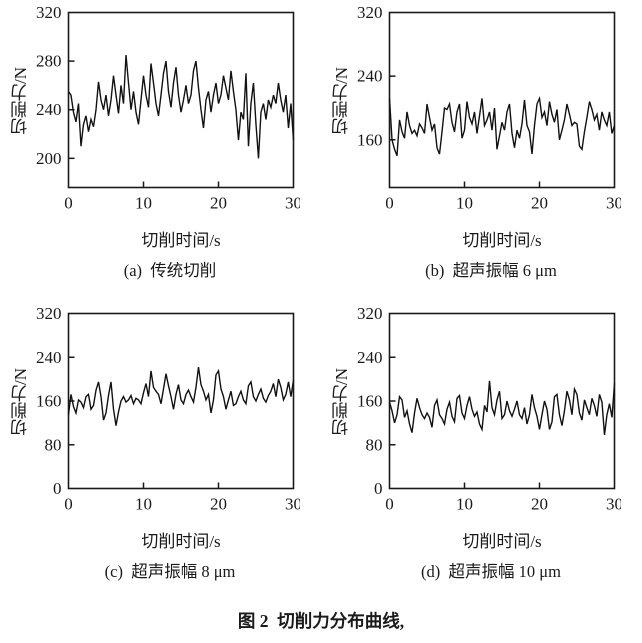  What do you see at coordinates (49, 61) in the screenshot?
I see `svg-text: 280` at bounding box center [49, 61].